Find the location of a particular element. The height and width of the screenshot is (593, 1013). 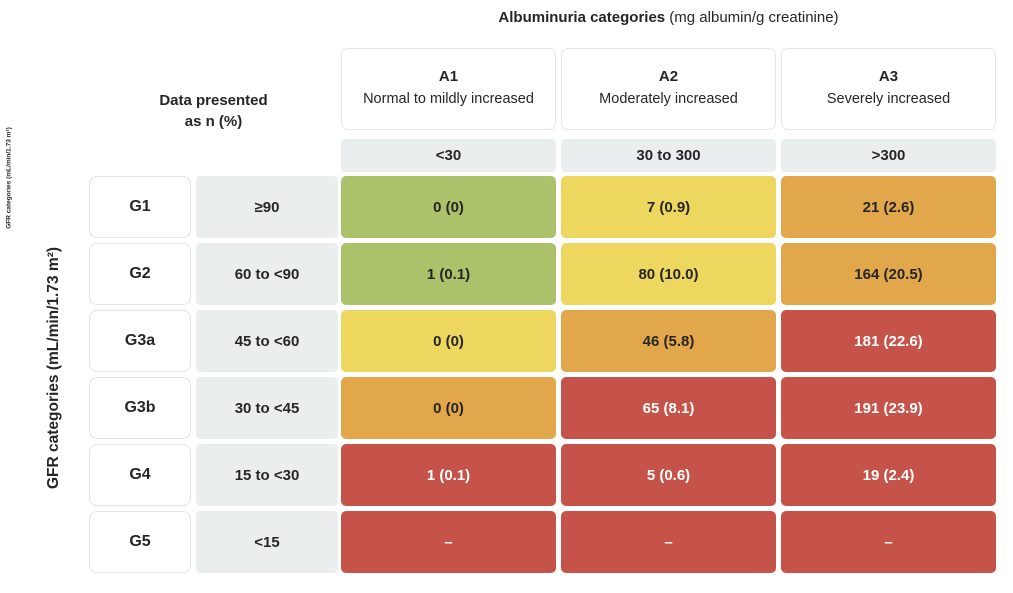

gfr-axis-label: GFR categories (mL/min/1.73 m²) is located at coordinates (53, 368).